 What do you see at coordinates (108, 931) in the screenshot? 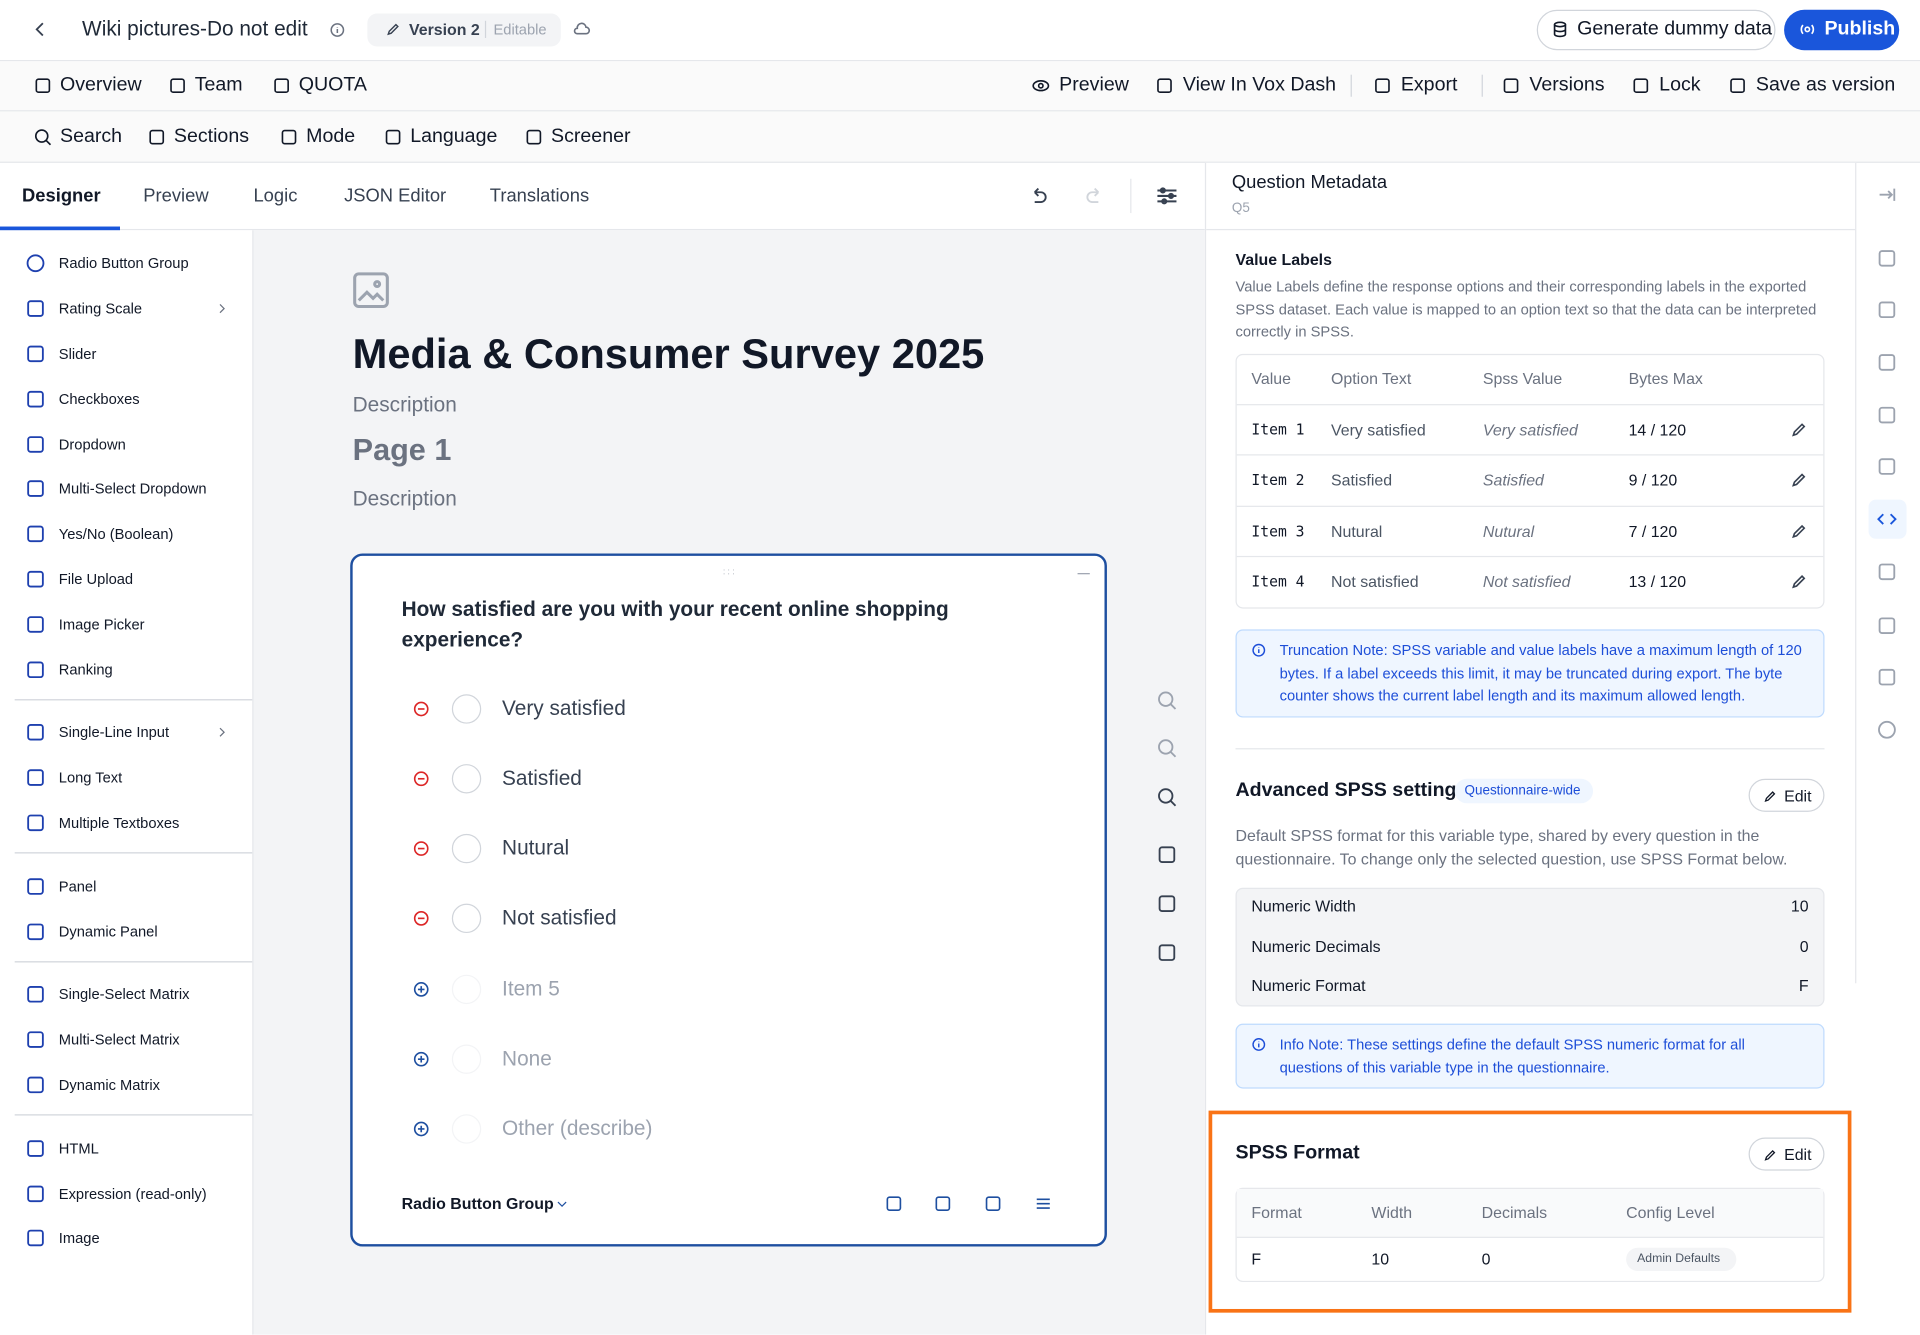
I see `toolbox-item: Dynamic Panel` at bounding box center [108, 931].